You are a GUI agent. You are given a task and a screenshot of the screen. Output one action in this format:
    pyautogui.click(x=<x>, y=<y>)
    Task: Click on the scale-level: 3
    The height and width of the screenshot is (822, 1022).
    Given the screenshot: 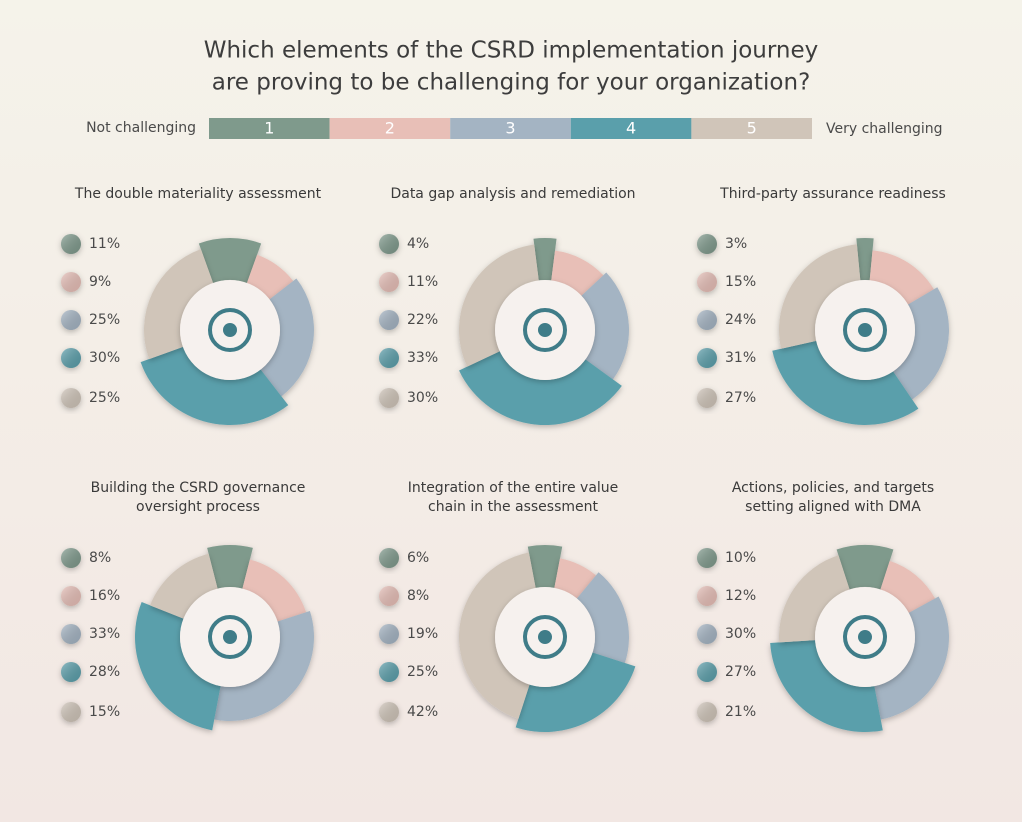 What is the action you would take?
    pyautogui.click(x=510, y=128)
    